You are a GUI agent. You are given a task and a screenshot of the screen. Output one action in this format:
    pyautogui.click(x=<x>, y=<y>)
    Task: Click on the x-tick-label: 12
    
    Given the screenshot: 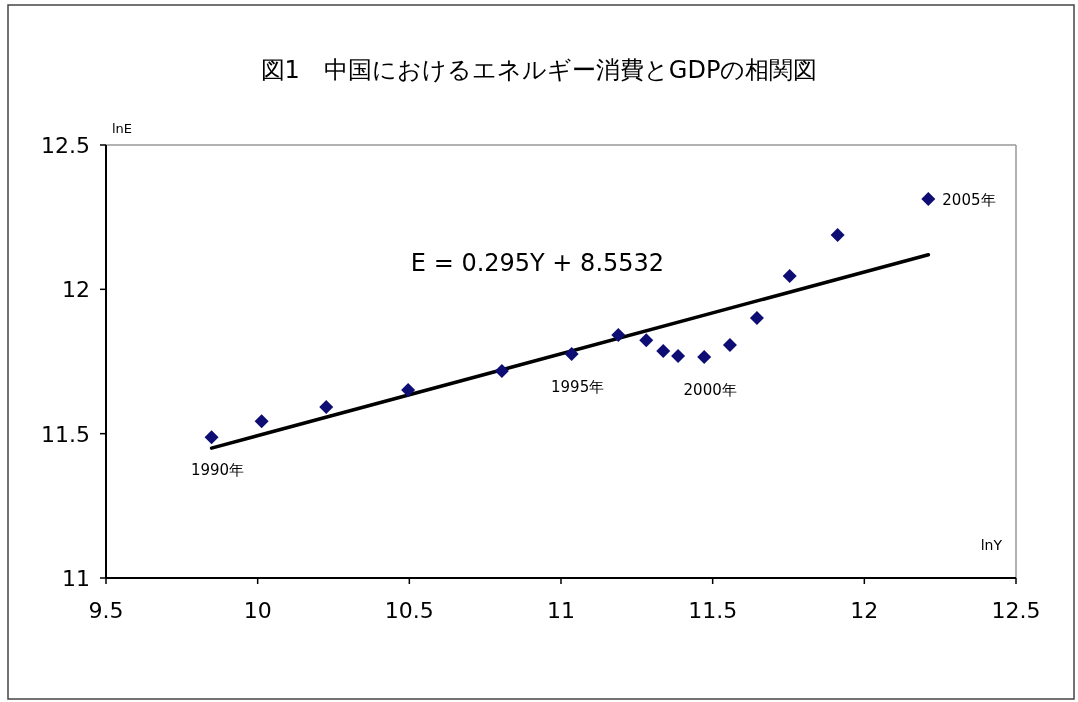 What is the action you would take?
    pyautogui.click(x=864, y=610)
    